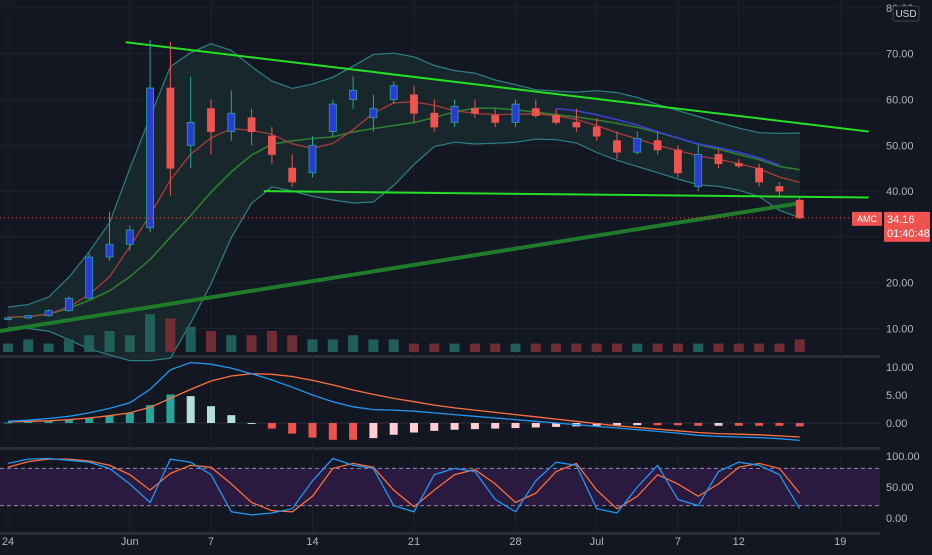  Describe the element at coordinates (900, 488) in the screenshot. I see `stoch-axis-tick: 50.00` at that location.